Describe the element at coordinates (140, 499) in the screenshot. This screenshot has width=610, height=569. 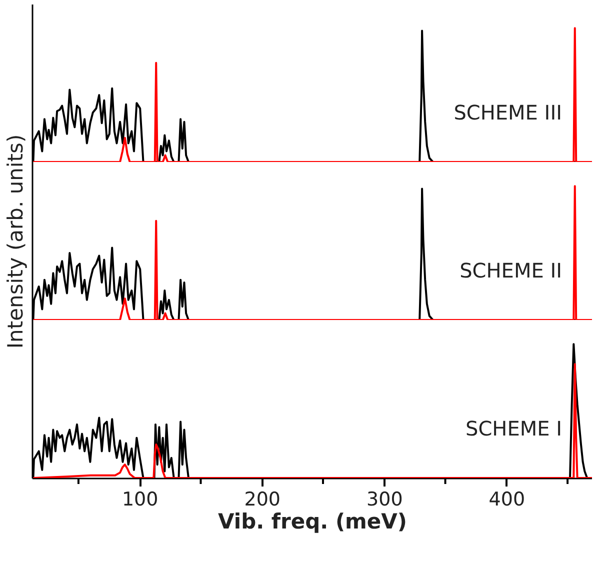
I see `x-tick-label: 100` at that location.